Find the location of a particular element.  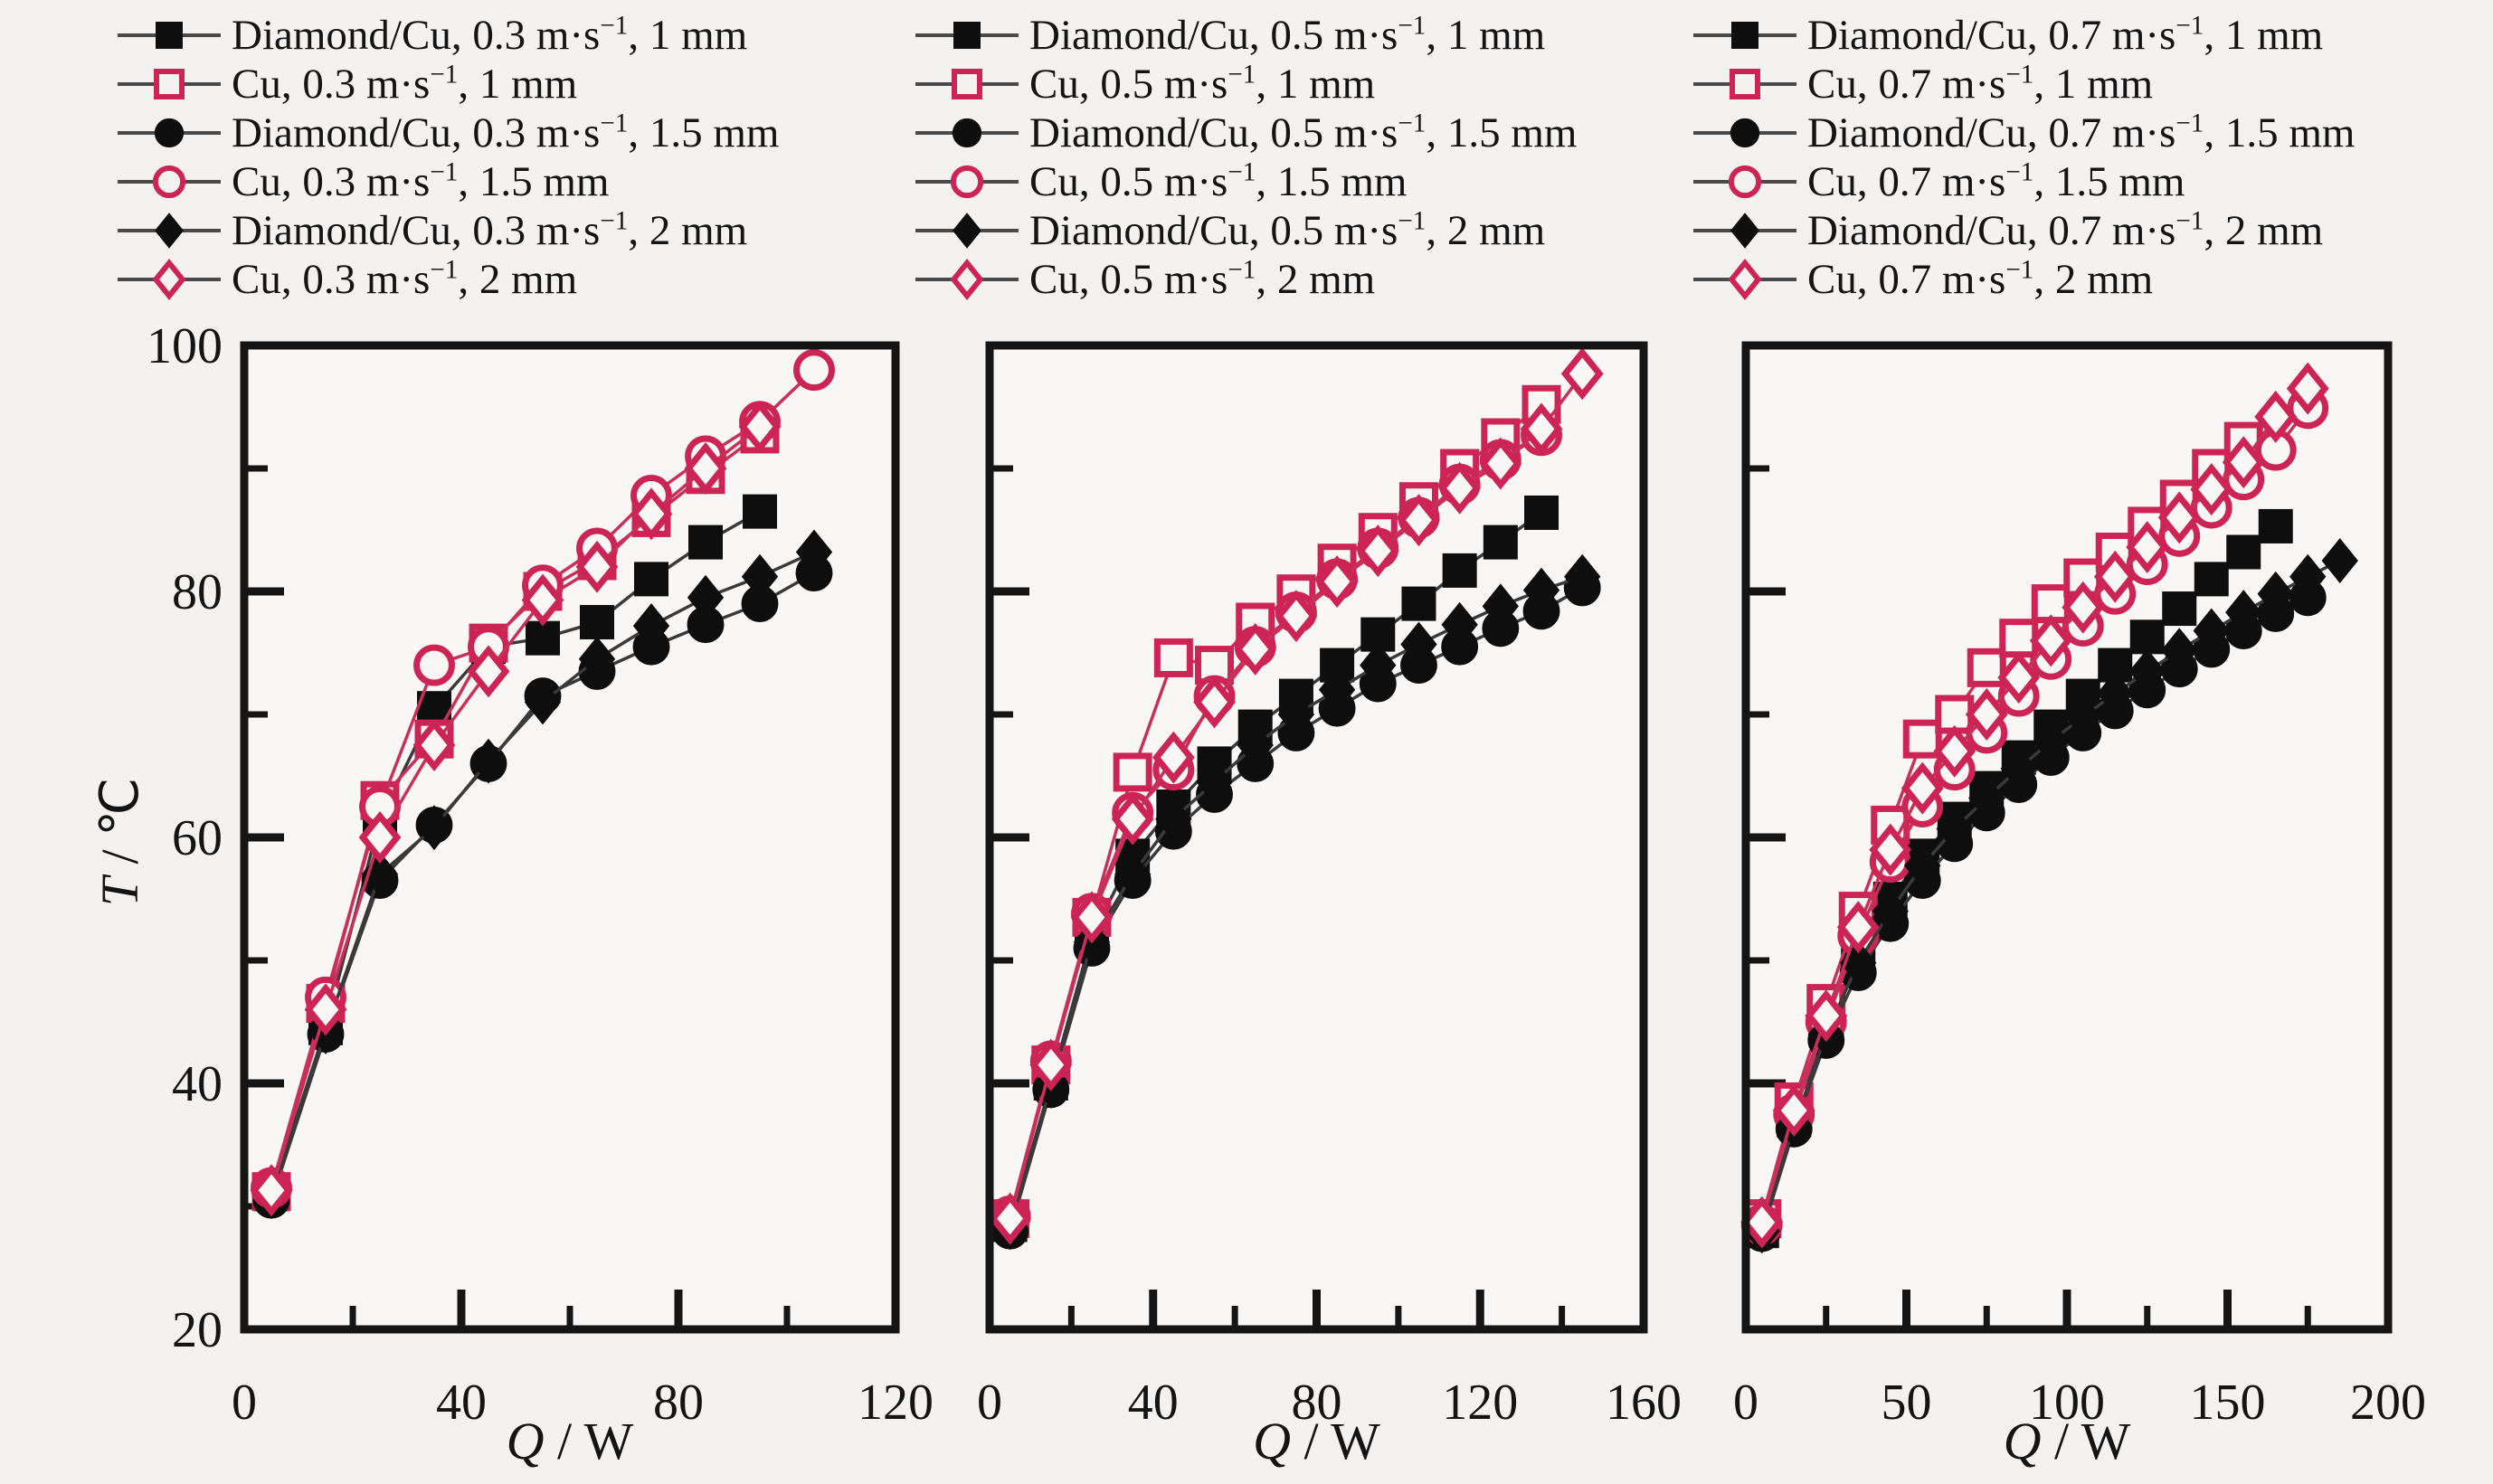

y-tick-label: 20 is located at coordinates (197, 1330).